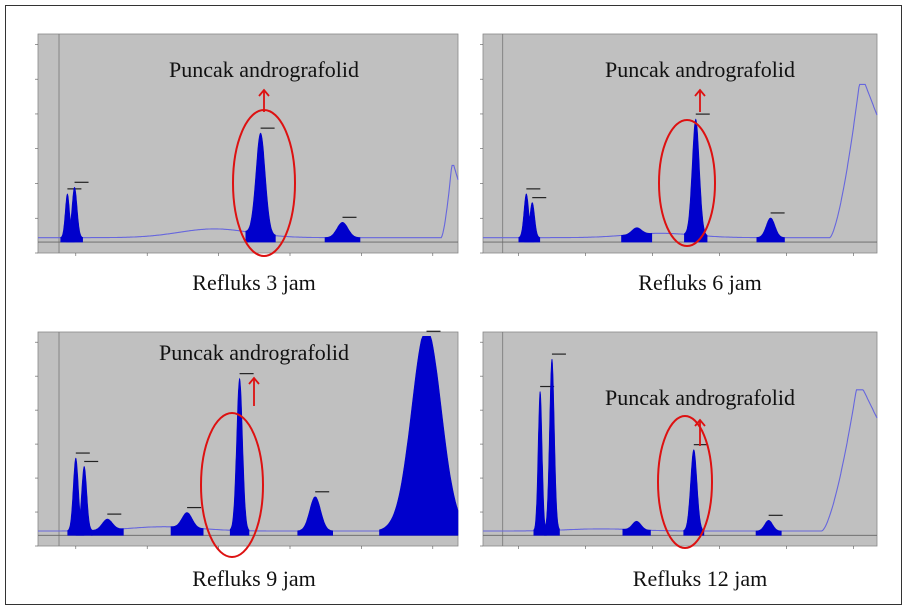  I want to click on panel-caption: Refluks 3 jam, so click(253, 282).